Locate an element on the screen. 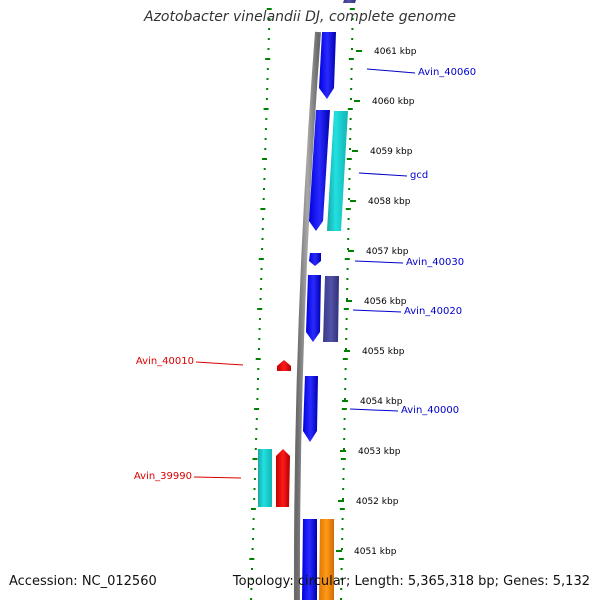 The width and height of the screenshot is (600, 600). kbp-tick-label: 4051 kbp is located at coordinates (375, 552).